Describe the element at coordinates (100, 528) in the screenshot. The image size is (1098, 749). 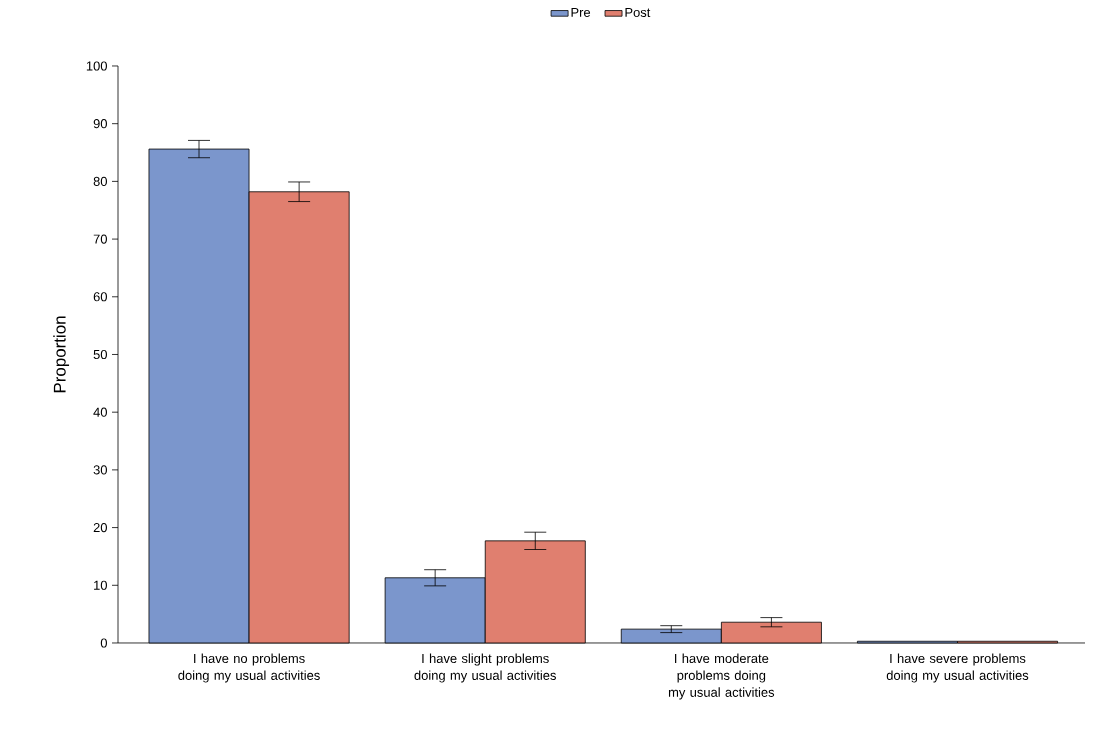
I see `y-tick-label: 20` at that location.